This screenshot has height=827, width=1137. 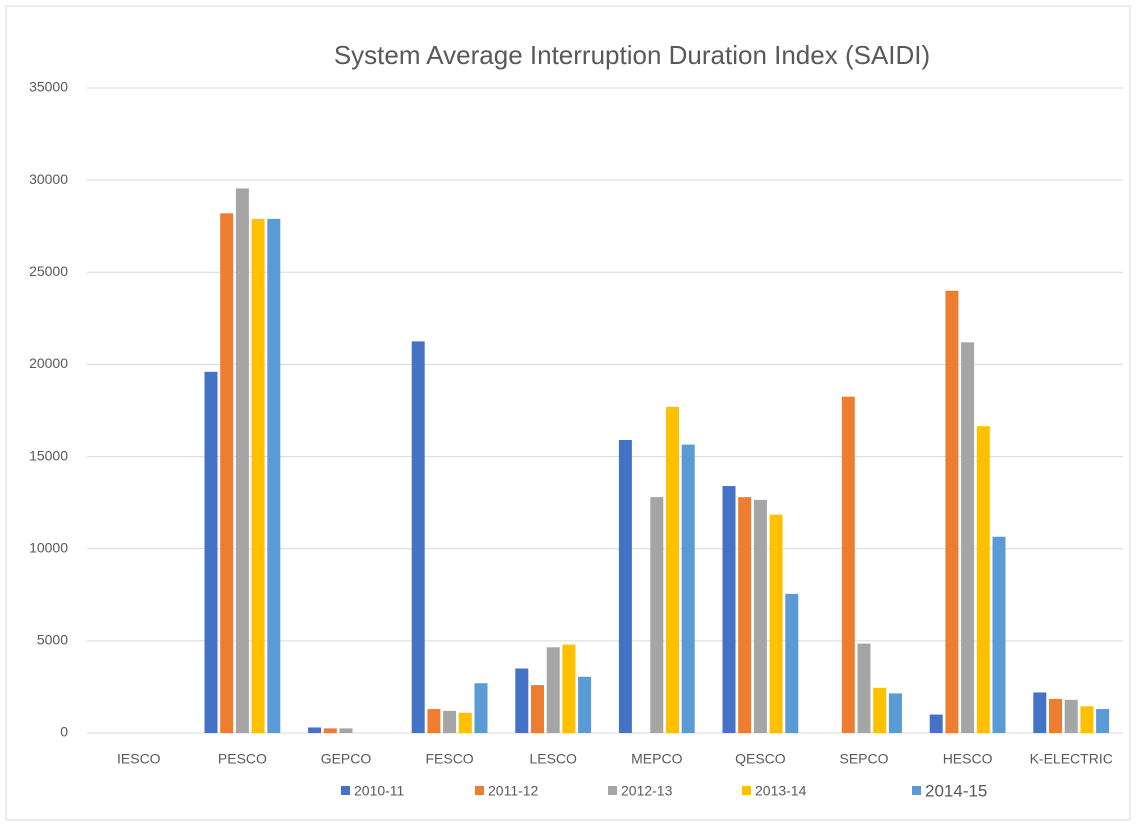 I want to click on y-tick-label: 30000, so click(x=48, y=179).